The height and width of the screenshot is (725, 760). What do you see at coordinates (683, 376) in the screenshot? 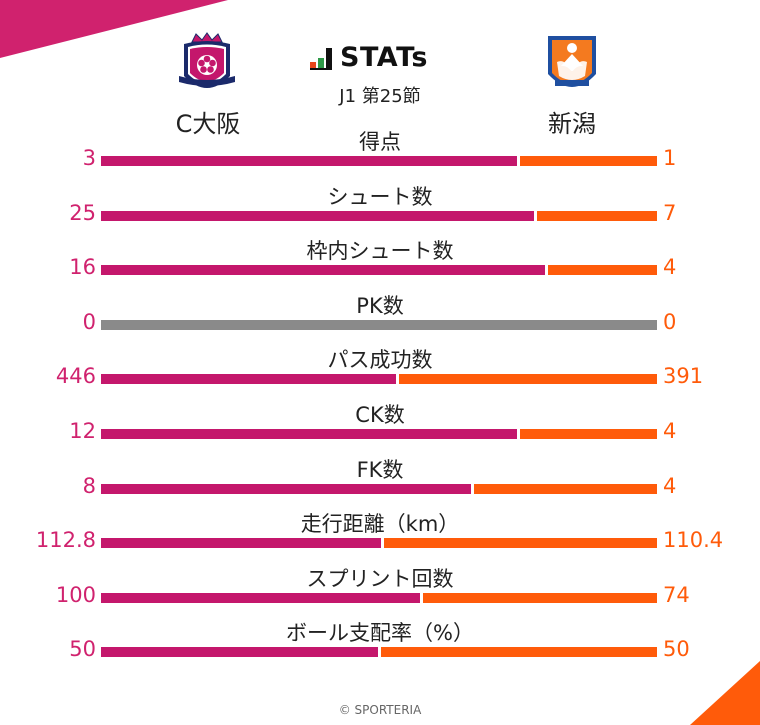
I see `away-stat-value: 391` at bounding box center [683, 376].